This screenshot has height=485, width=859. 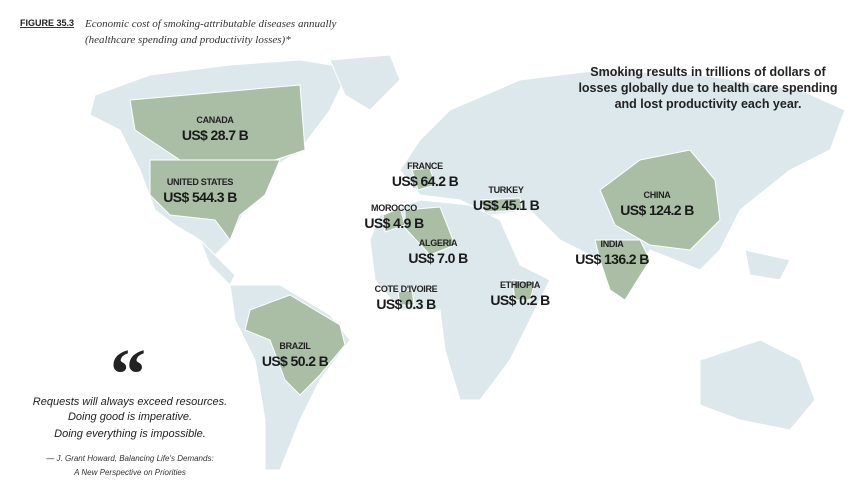 What do you see at coordinates (200, 197) in the screenshot?
I see `country-cost: US$ 544.3 B` at bounding box center [200, 197].